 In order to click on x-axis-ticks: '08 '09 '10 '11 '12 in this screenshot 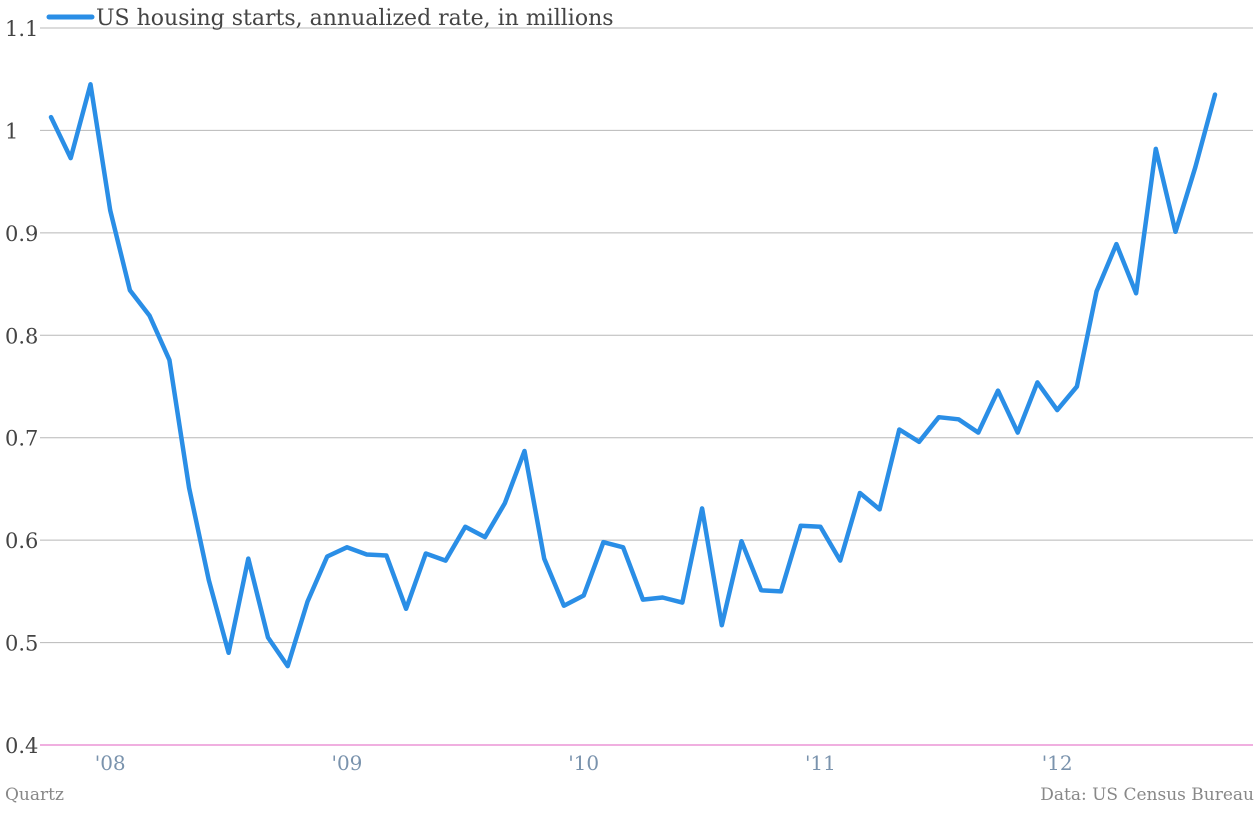, I will do `click(584, 763)`.